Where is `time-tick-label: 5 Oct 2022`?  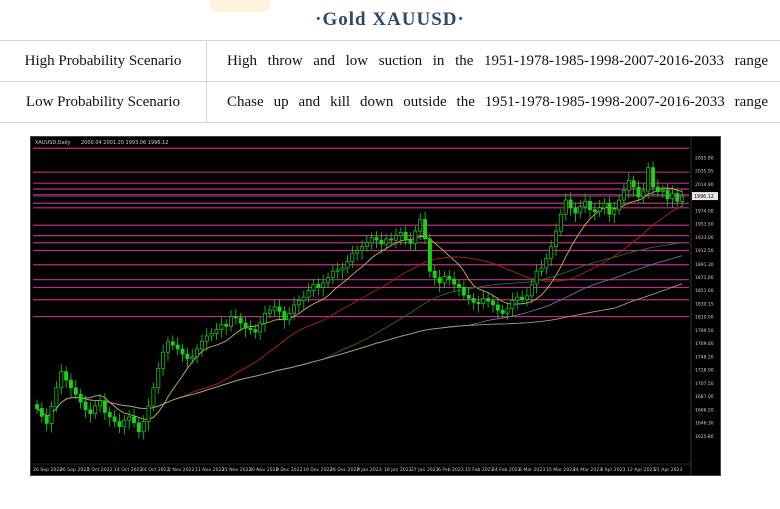
time-tick-label: 5 Oct 2022 is located at coordinates (100, 470).